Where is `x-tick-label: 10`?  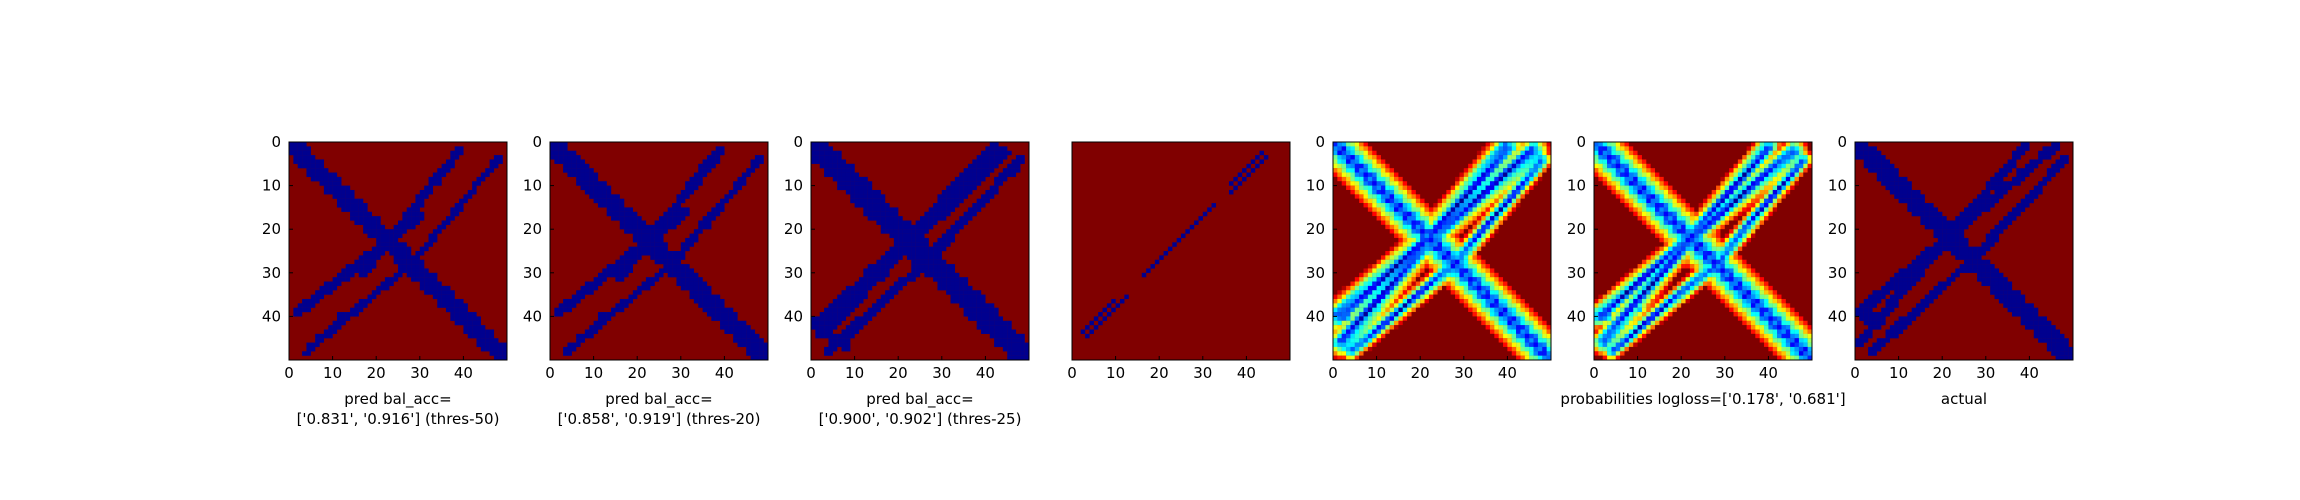
x-tick-label: 10 is located at coordinates (332, 373).